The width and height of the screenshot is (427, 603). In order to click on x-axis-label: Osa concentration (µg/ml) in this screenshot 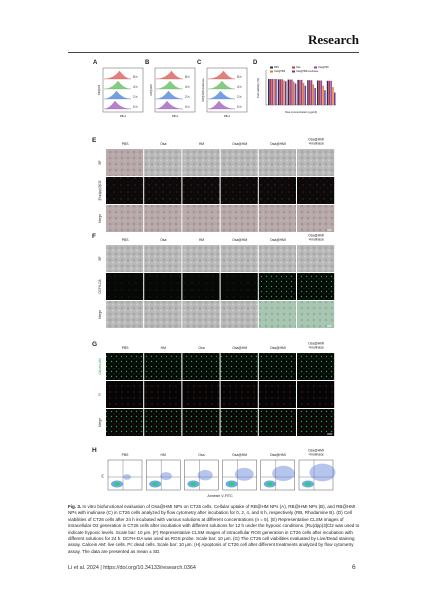, I will do `click(301, 112)`.